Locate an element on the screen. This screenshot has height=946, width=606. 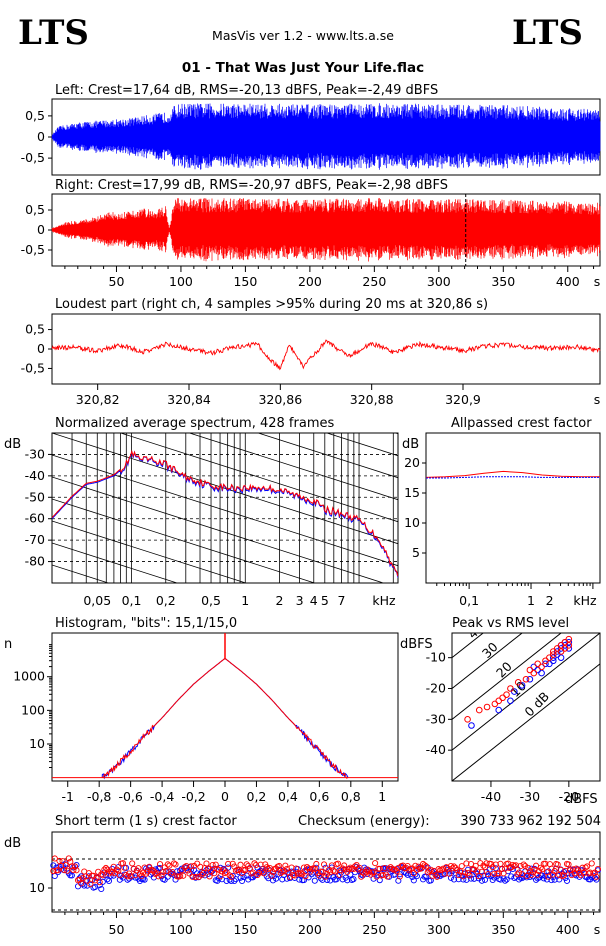
crest-series-line is located at coordinates (512, 474).